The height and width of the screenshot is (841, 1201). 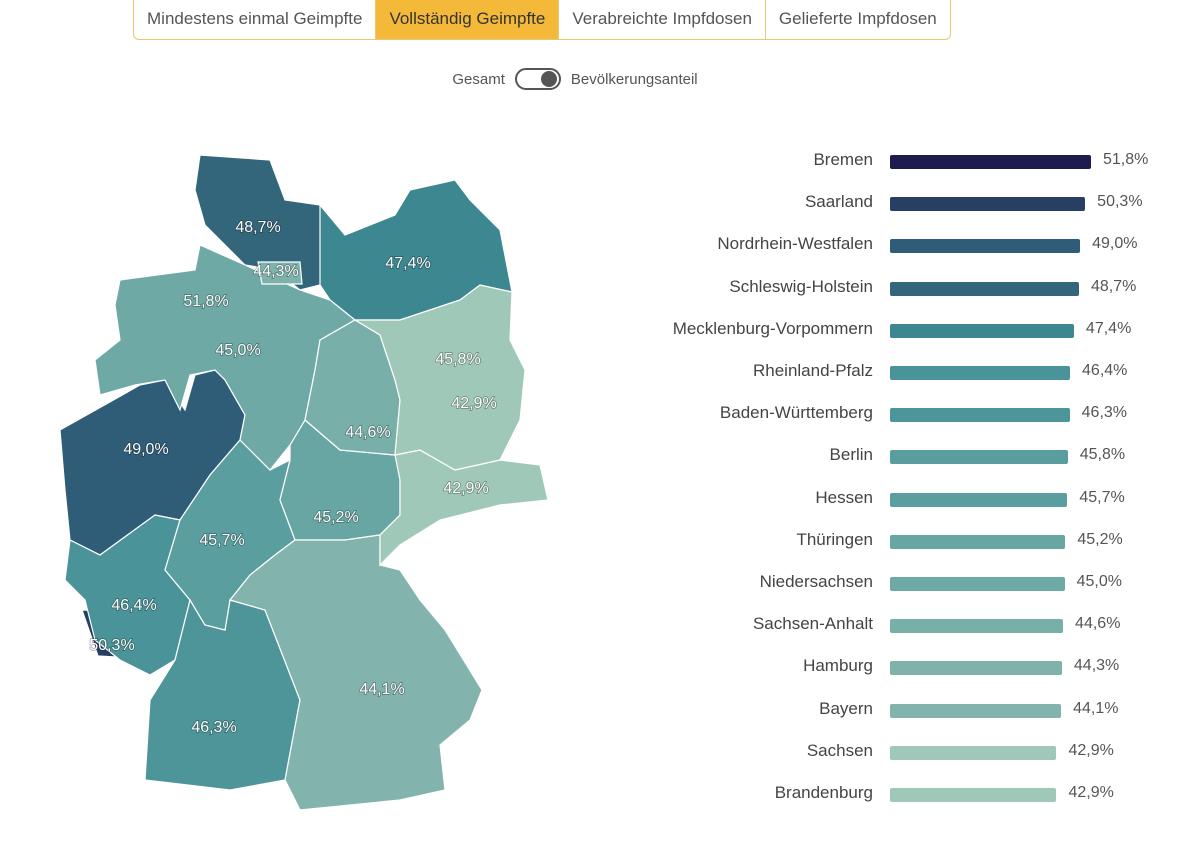 I want to click on bar-row: Mecklenburg-Vorpommern 47,4%, so click(x=890, y=329).